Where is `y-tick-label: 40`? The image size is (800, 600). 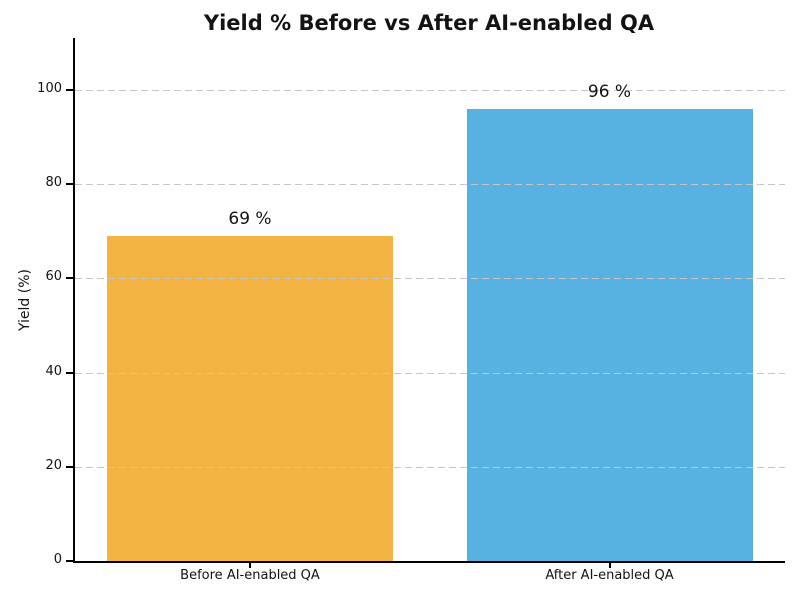 y-tick-label: 40 is located at coordinates (53, 371).